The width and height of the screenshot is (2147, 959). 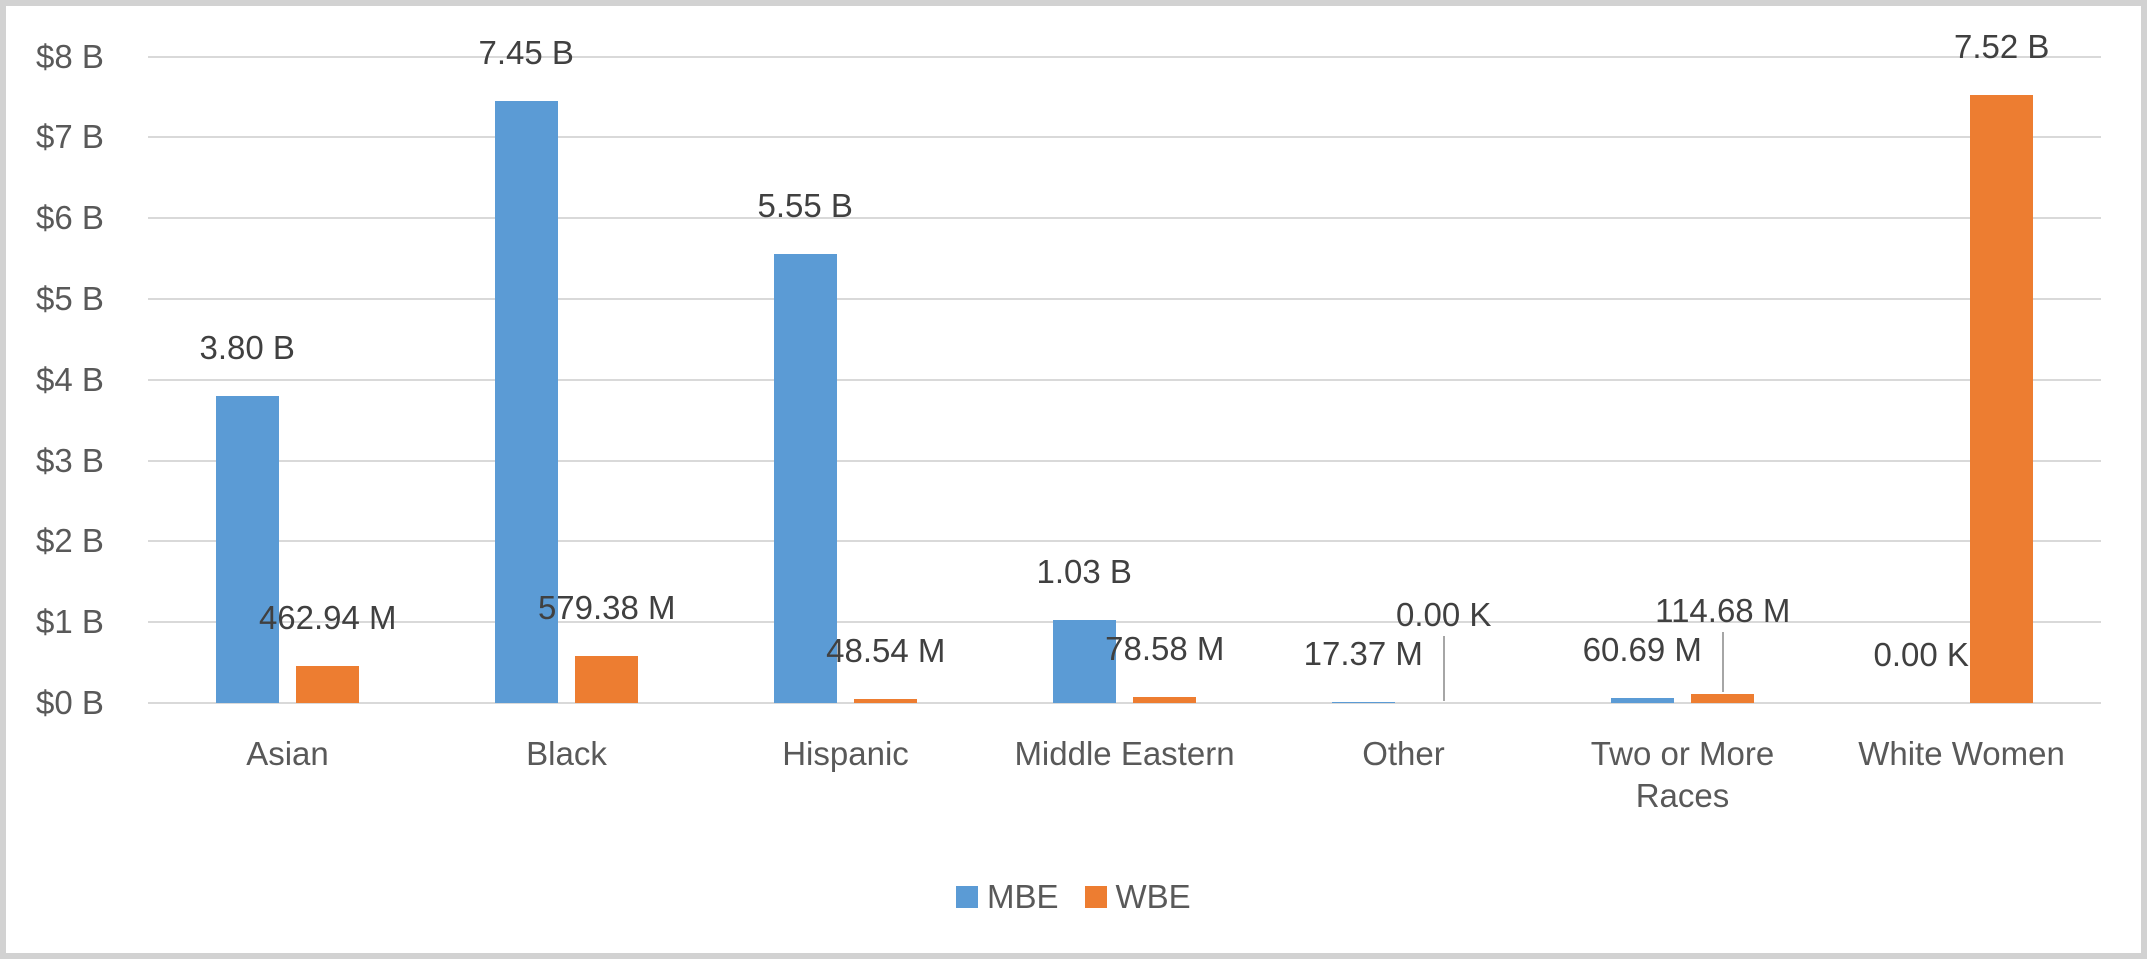 I want to click on legend-label-mbe: MBE, so click(x=1023, y=896).